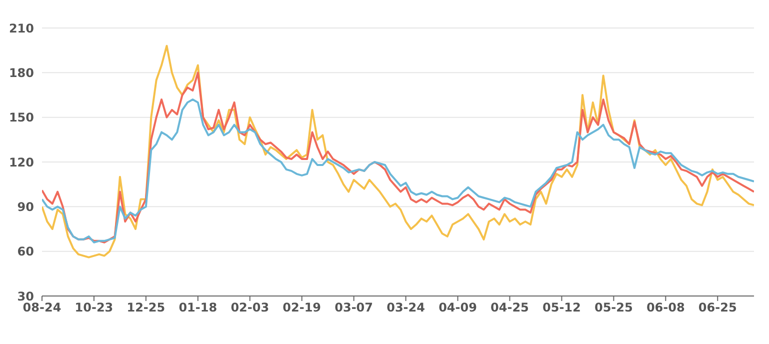 The width and height of the screenshot is (769, 344). I want to click on y-tick-label: 60, so click(25, 251).